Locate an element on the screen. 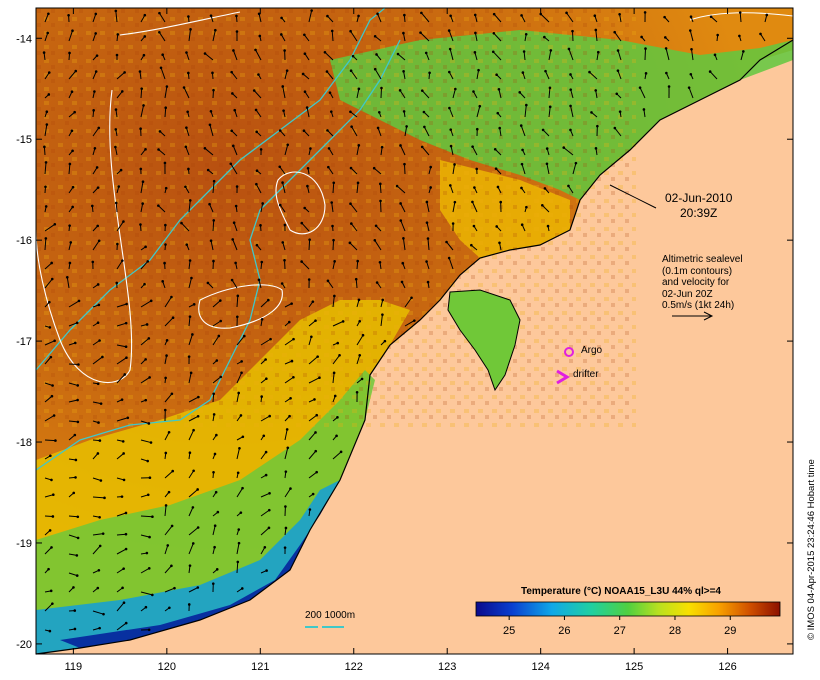  altimetry-line: 0.5m/s (1kt 24h) is located at coordinates (698, 305).